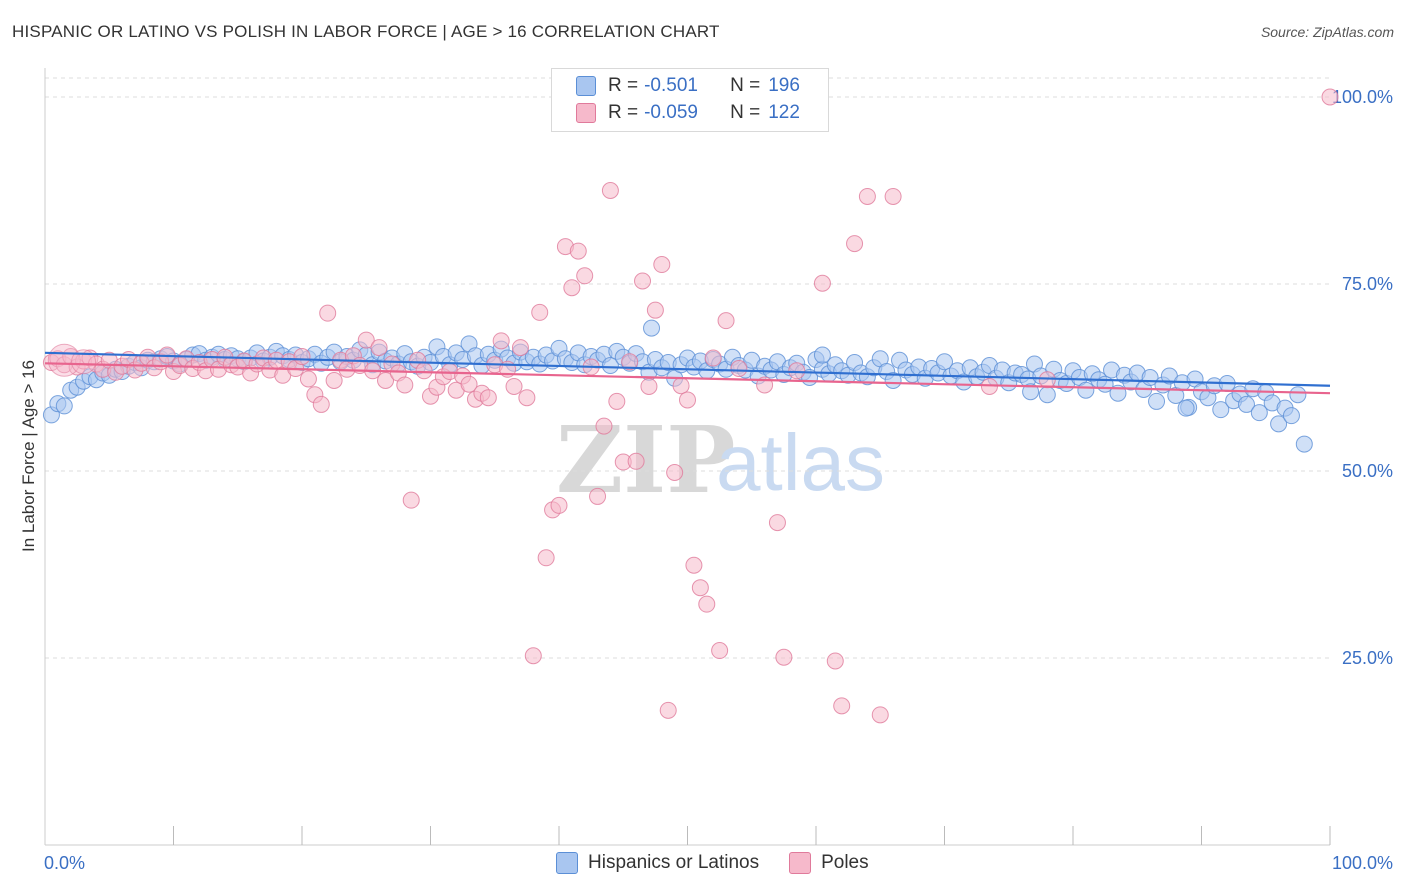 Image resolution: width=1406 pixels, height=892 pixels. What do you see at coordinates (645, 460) in the screenshot?
I see `watermark-zip: ZIP` at bounding box center [645, 460].